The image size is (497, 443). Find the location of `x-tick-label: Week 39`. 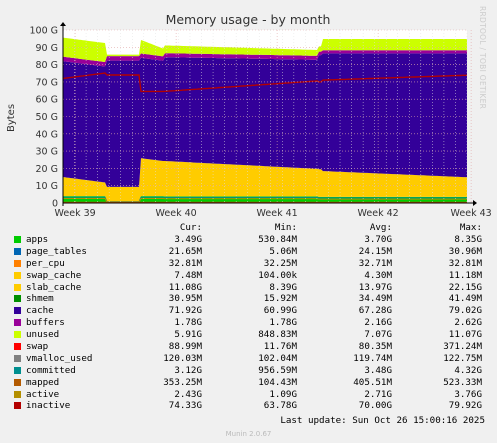

x-tick-label: Week 39 is located at coordinates (75, 213).